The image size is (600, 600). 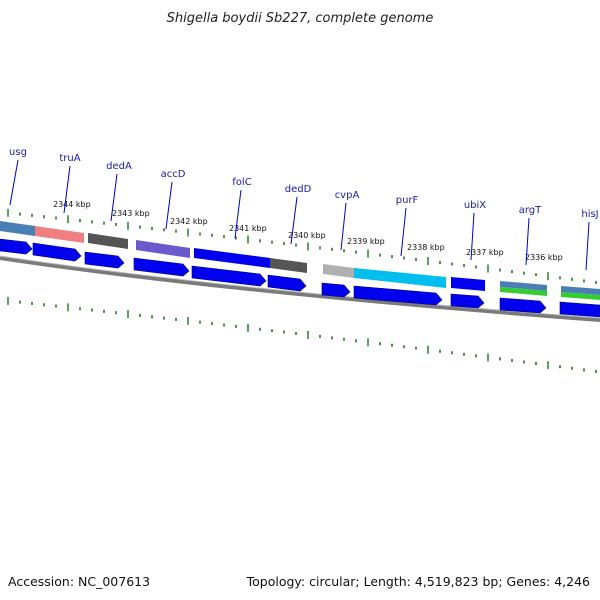 What do you see at coordinates (302, 334) in the screenshot?
I see `inner-tick-row` at bounding box center [302, 334].